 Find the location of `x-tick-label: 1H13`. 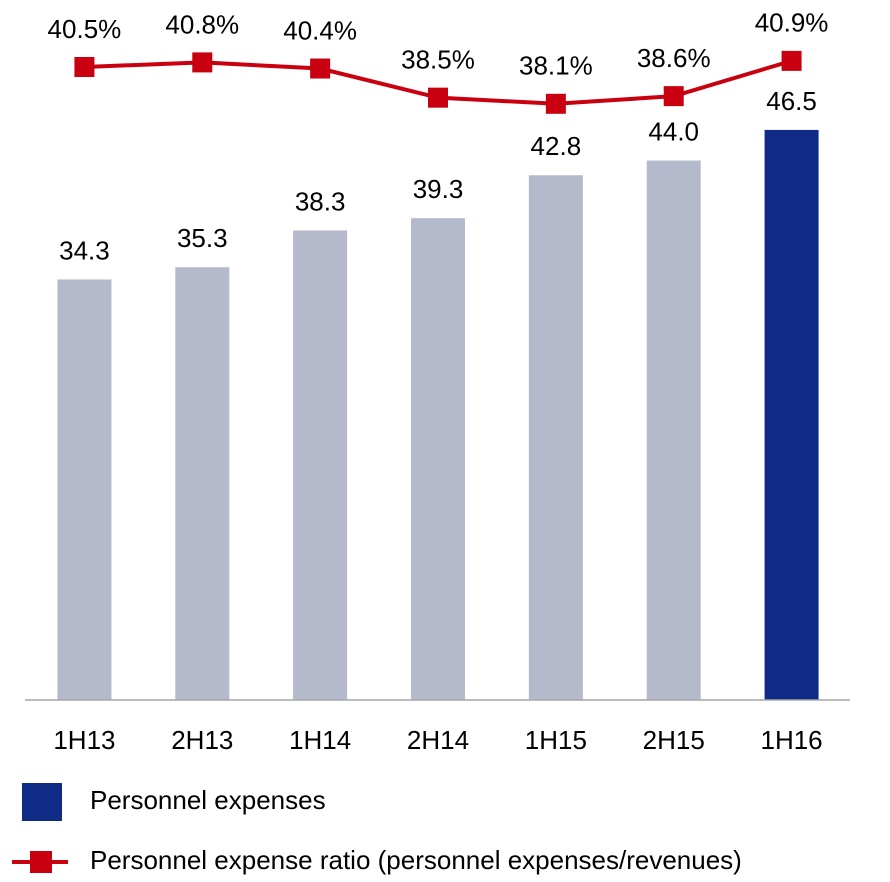

x-tick-label: 1H13 is located at coordinates (84, 740).